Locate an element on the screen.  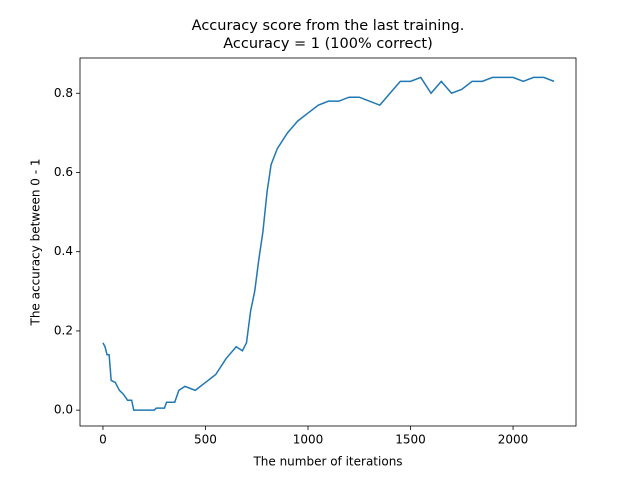
y-tick-label: 0.4 is located at coordinates (63, 251).